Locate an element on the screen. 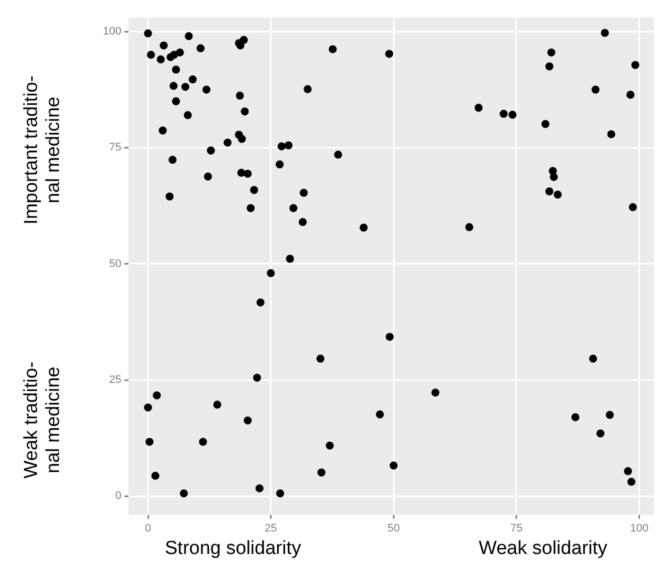 This screenshot has width=668, height=580. x-tick-label: 25 is located at coordinates (270, 528).